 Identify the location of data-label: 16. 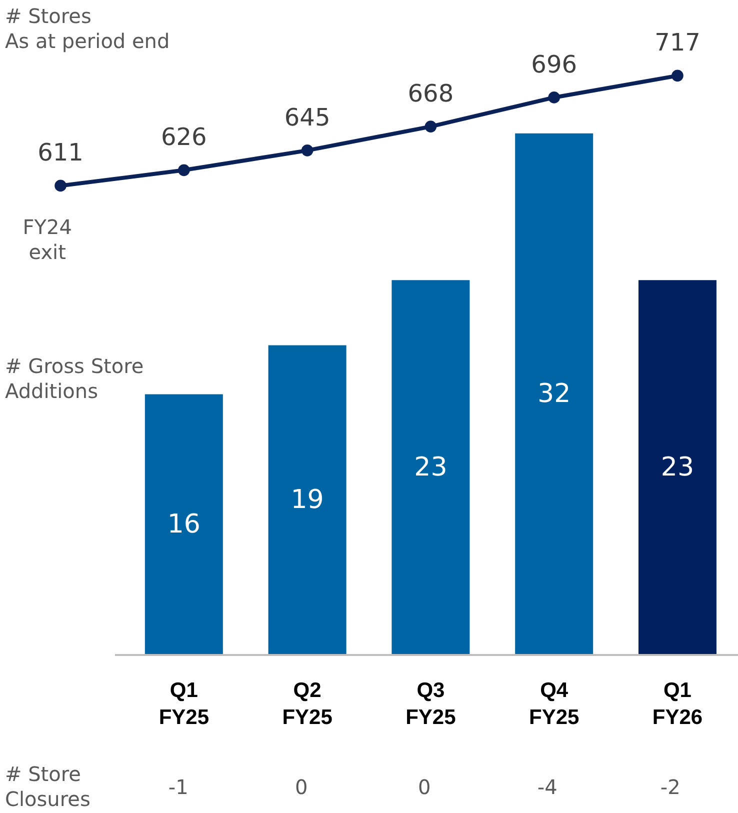
(183, 525).